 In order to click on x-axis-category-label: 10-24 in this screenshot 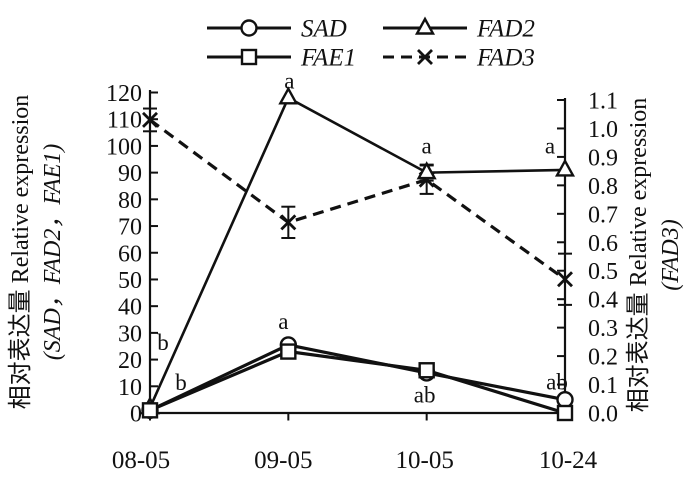, I will do `click(568, 460)`.